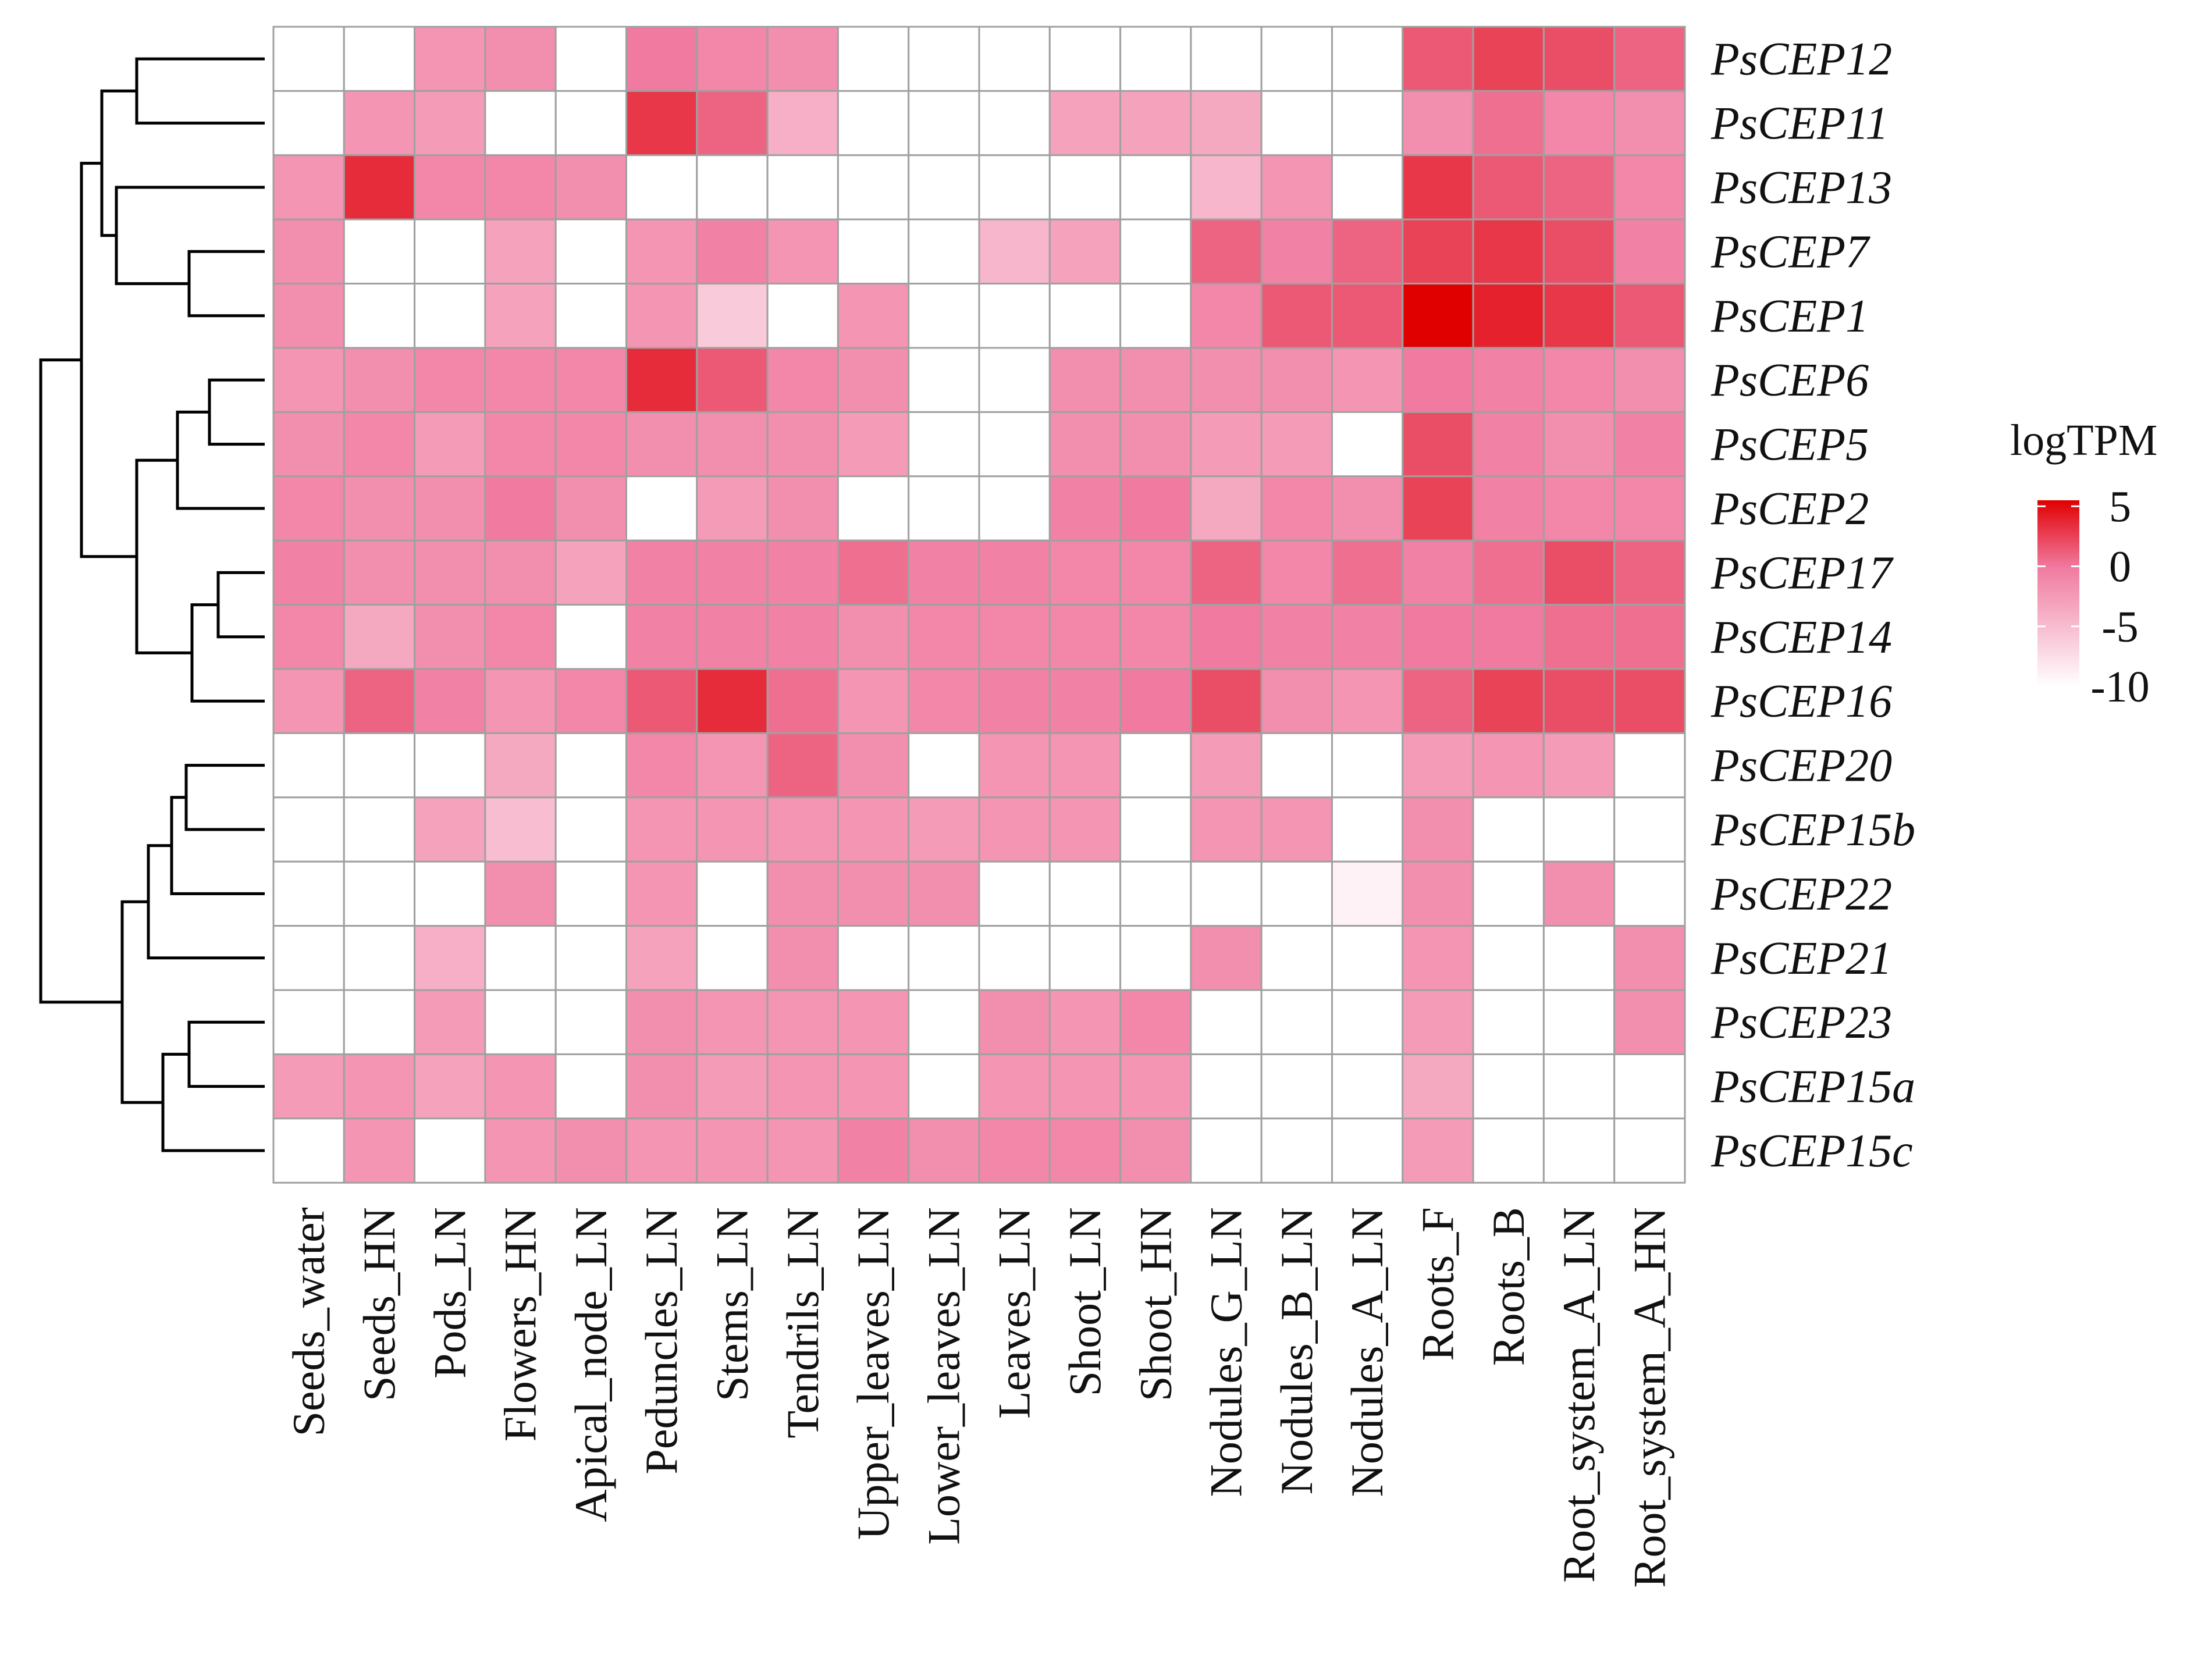  Describe the element at coordinates (1801, 766) in the screenshot. I see `row-label: PsCEP20` at that location.